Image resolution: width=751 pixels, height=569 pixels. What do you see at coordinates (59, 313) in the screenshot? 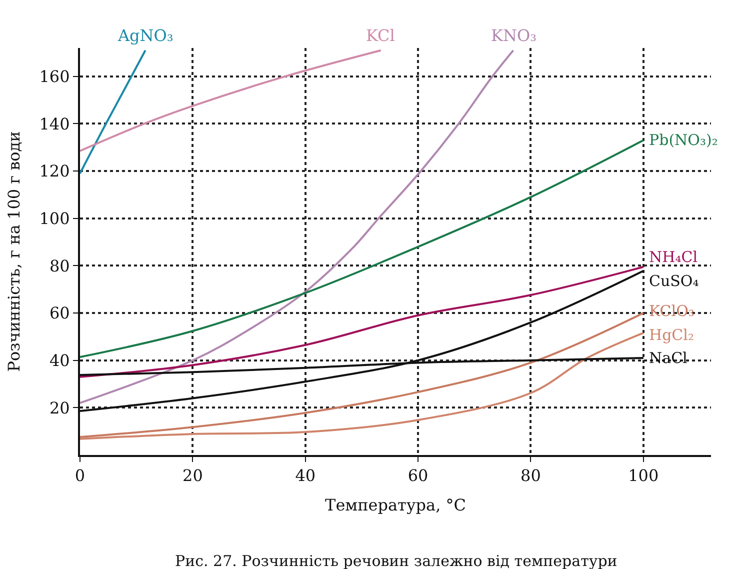
I see `y-tick-label: 60` at bounding box center [59, 313].